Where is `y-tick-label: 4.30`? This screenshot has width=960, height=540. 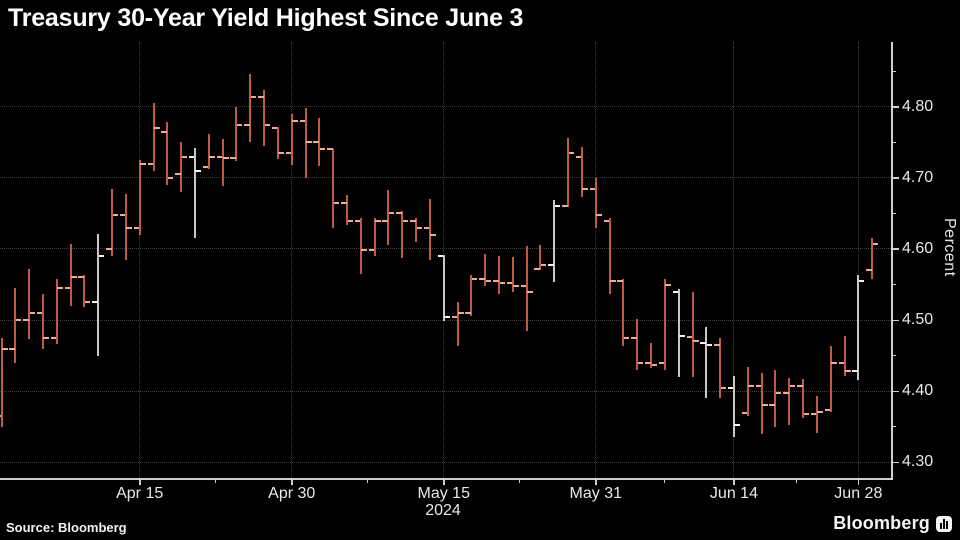 y-tick-label: 4.30 is located at coordinates (918, 462).